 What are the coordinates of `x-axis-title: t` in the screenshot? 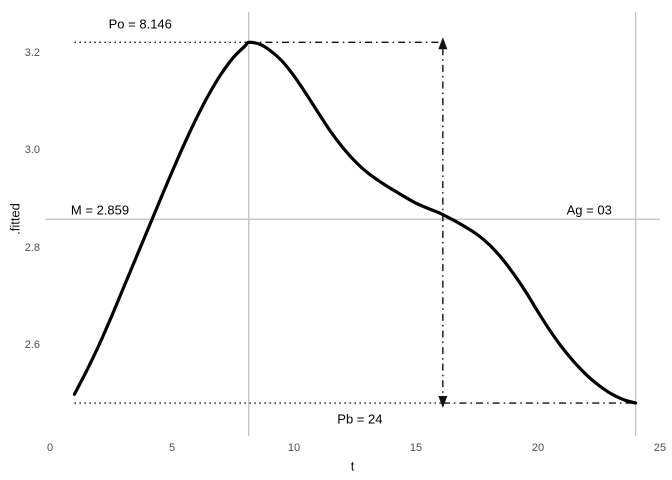 It's located at (352, 466).